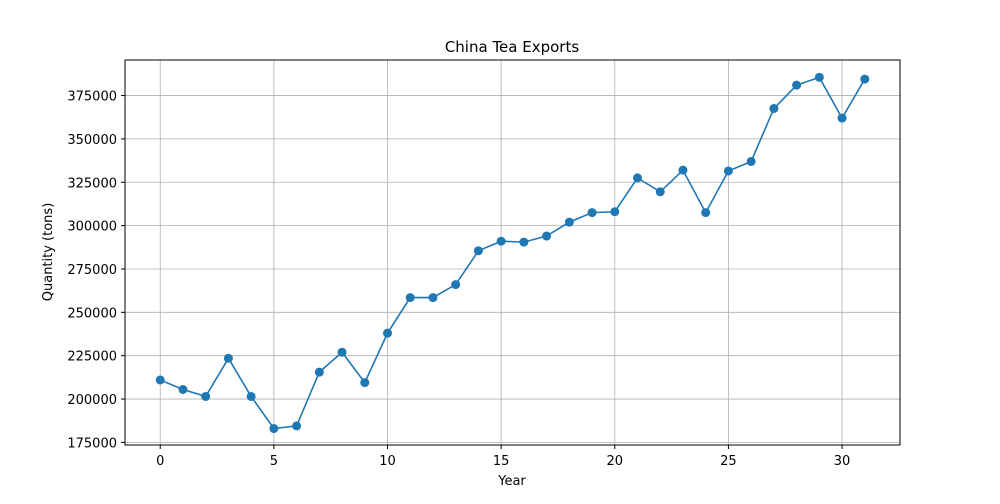 This screenshot has width=1000, height=504. What do you see at coordinates (92, 400) in the screenshot?
I see `y-tick-label: 200000` at bounding box center [92, 400].